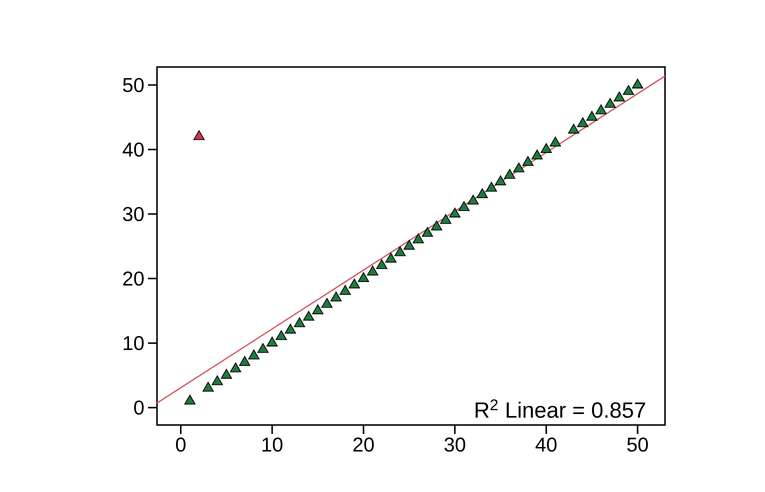  I want to click on y-tick-label: 10, so click(134, 343).